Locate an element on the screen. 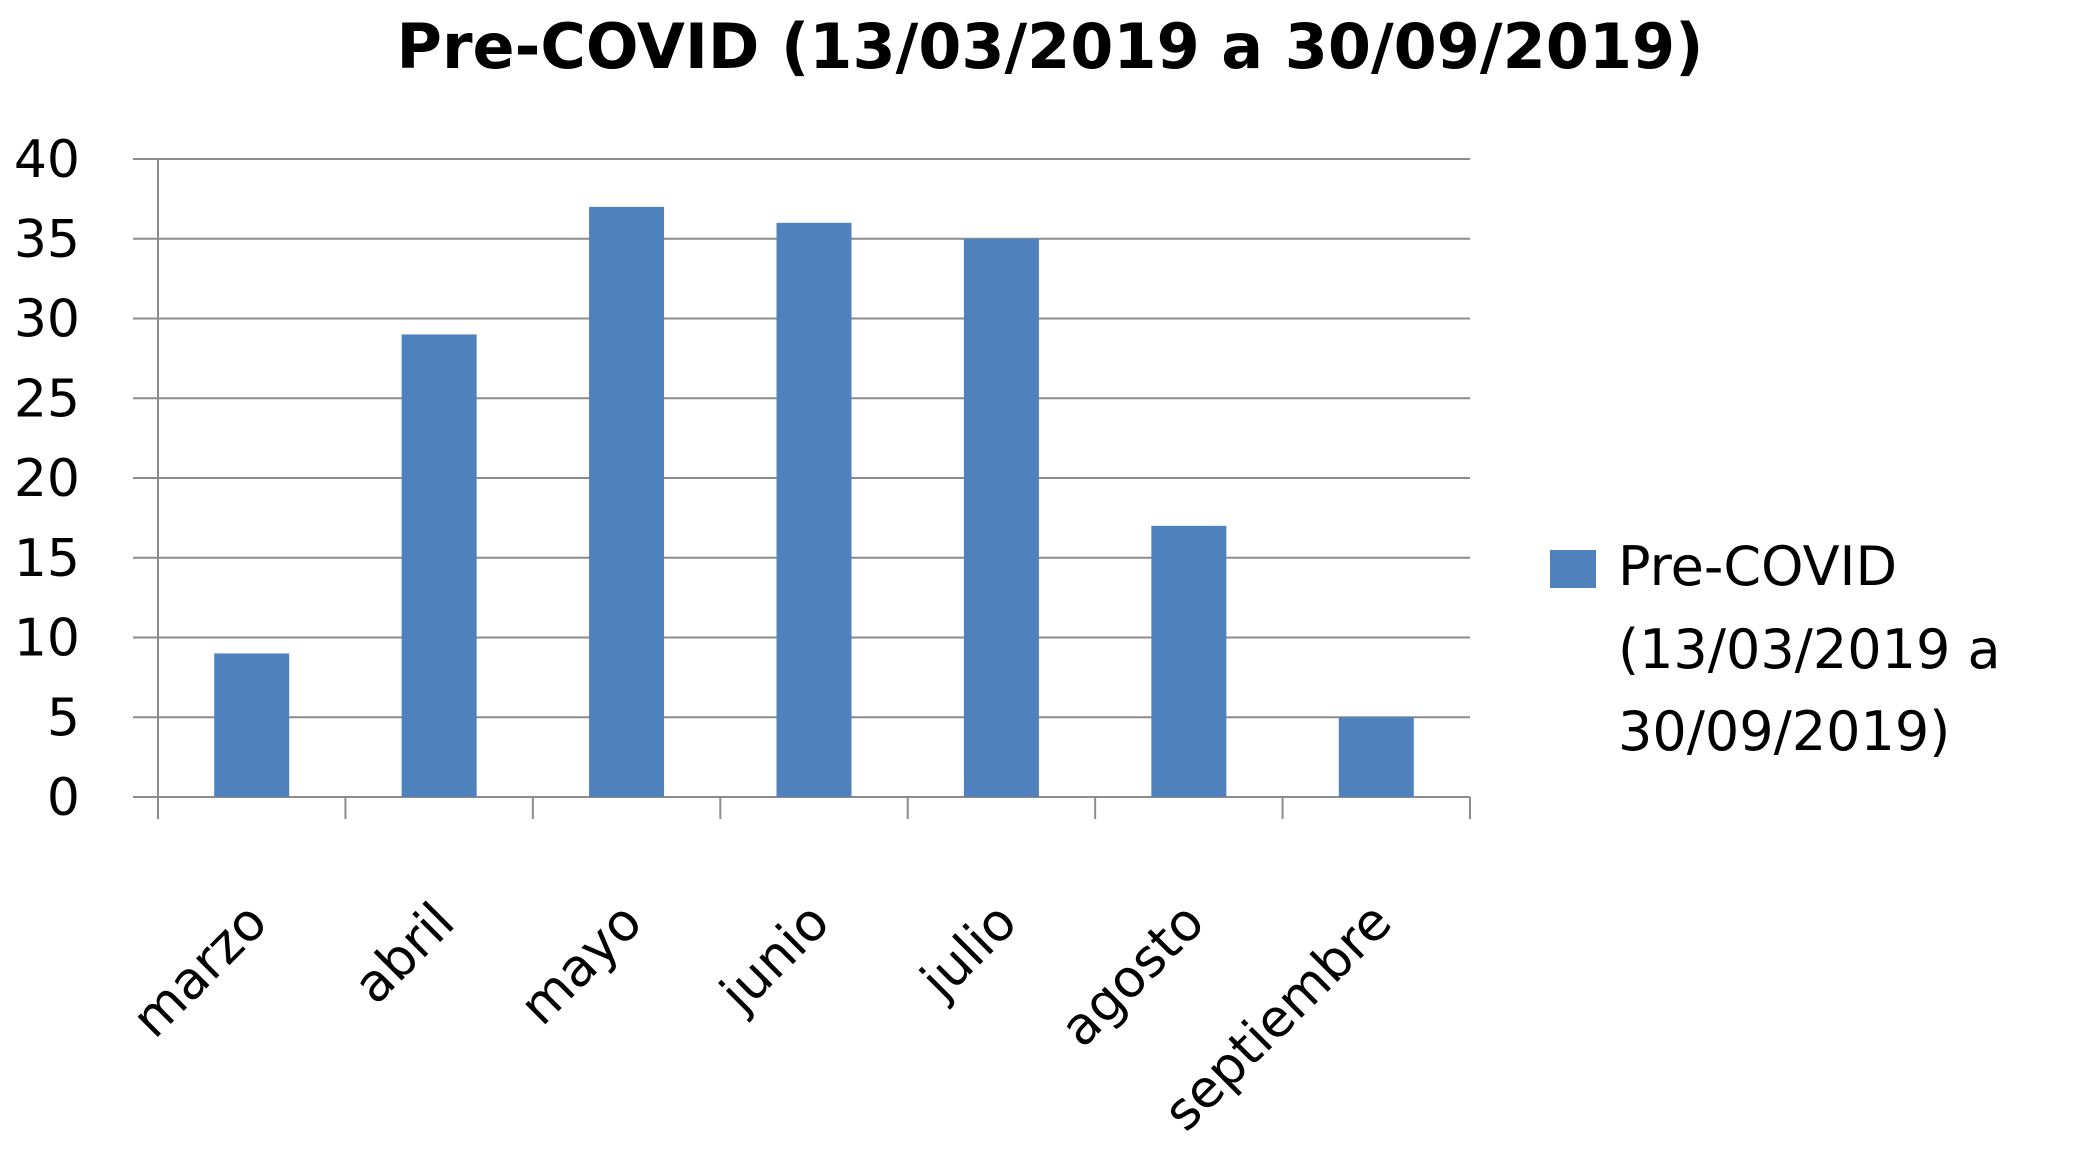  y-tick-label: 10 is located at coordinates (47, 639).